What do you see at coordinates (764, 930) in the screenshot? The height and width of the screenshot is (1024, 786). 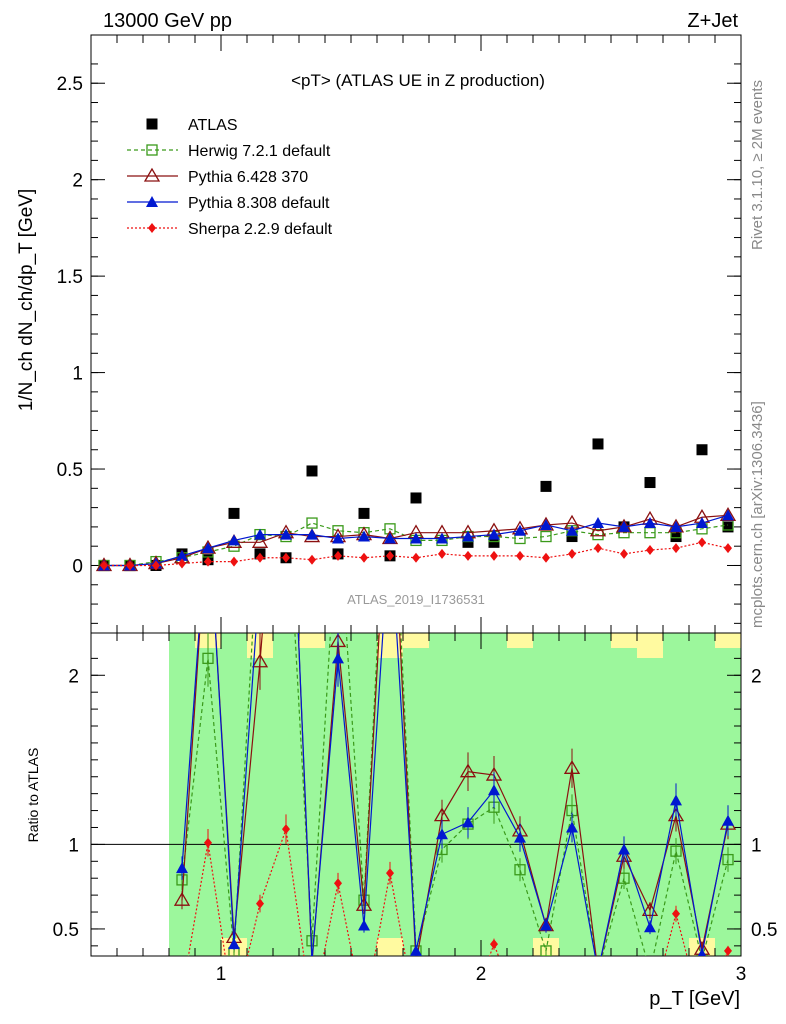 I see `ratio-y-tick-label-right: 0.5` at bounding box center [764, 930].